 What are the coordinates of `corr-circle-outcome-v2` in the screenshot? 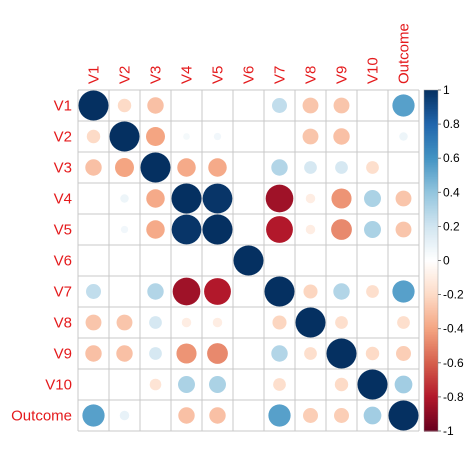 It's located at (124, 415).